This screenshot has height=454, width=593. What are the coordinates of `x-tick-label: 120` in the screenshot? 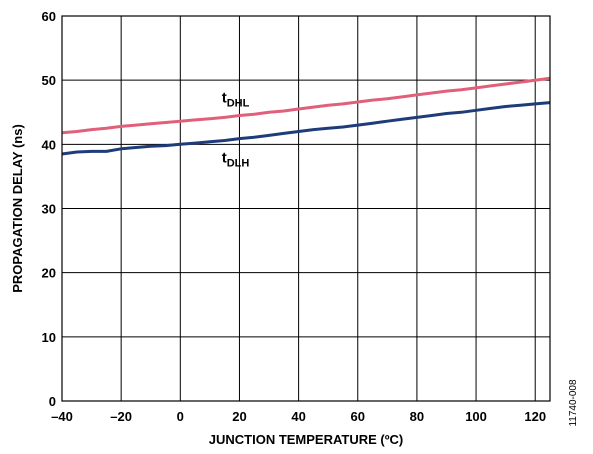 It's located at (535, 416).